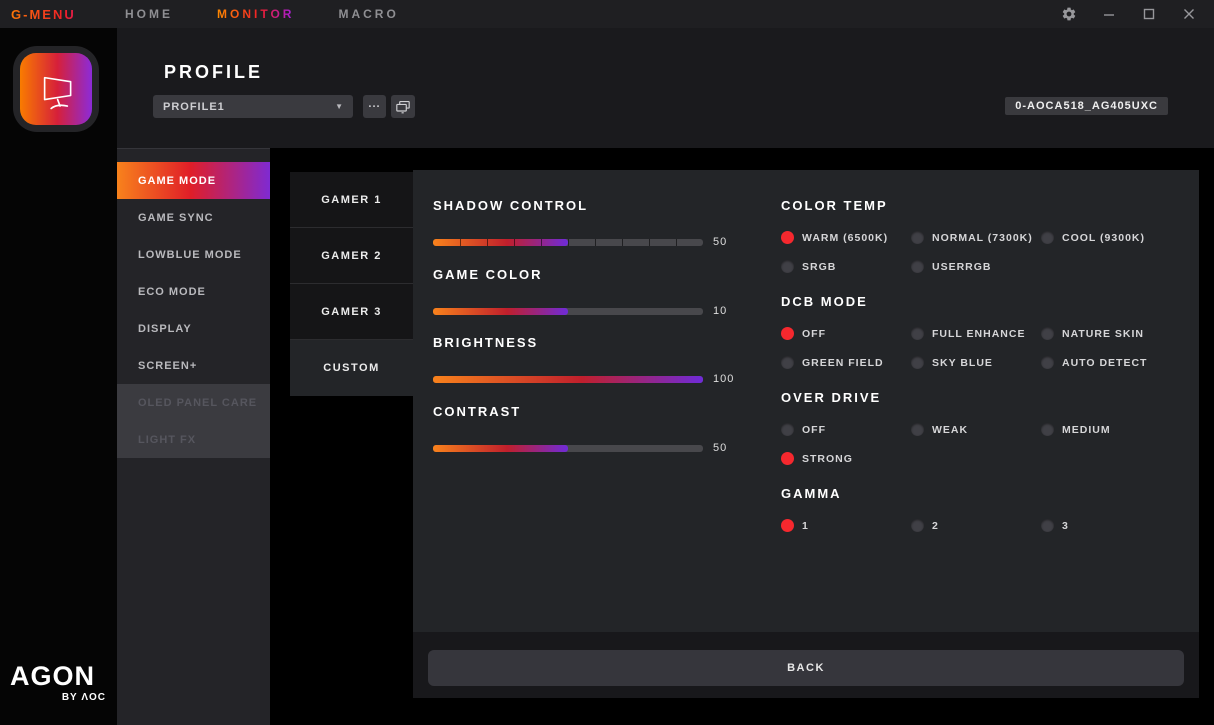 The image size is (1214, 725). I want to click on close-button, so click(1189, 14).